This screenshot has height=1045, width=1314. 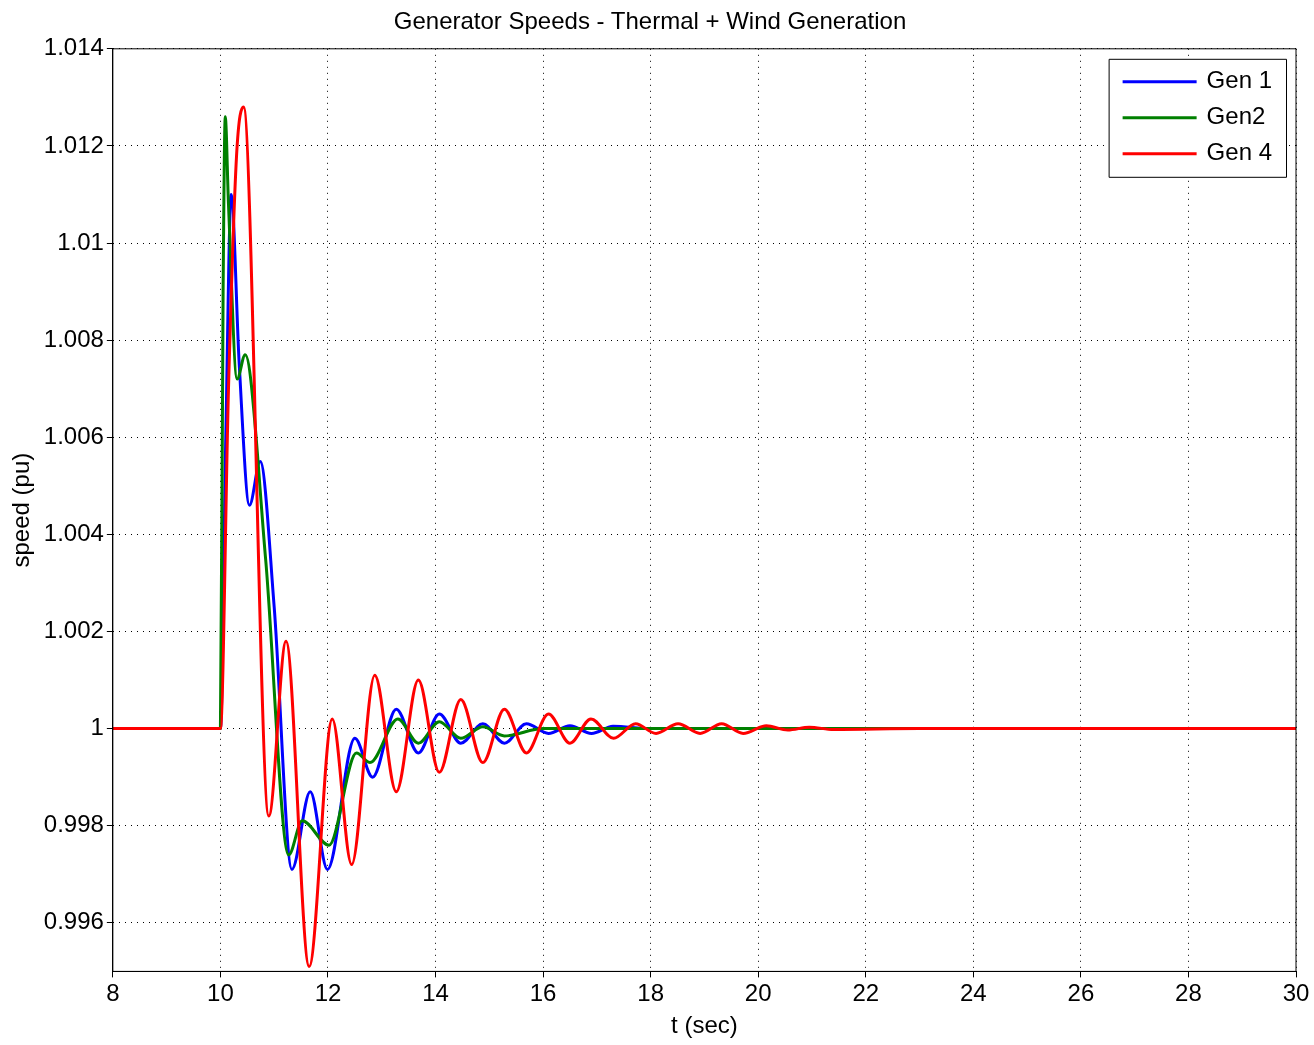 What do you see at coordinates (1081, 993) in the screenshot?
I see `x-tick-label: 26` at bounding box center [1081, 993].